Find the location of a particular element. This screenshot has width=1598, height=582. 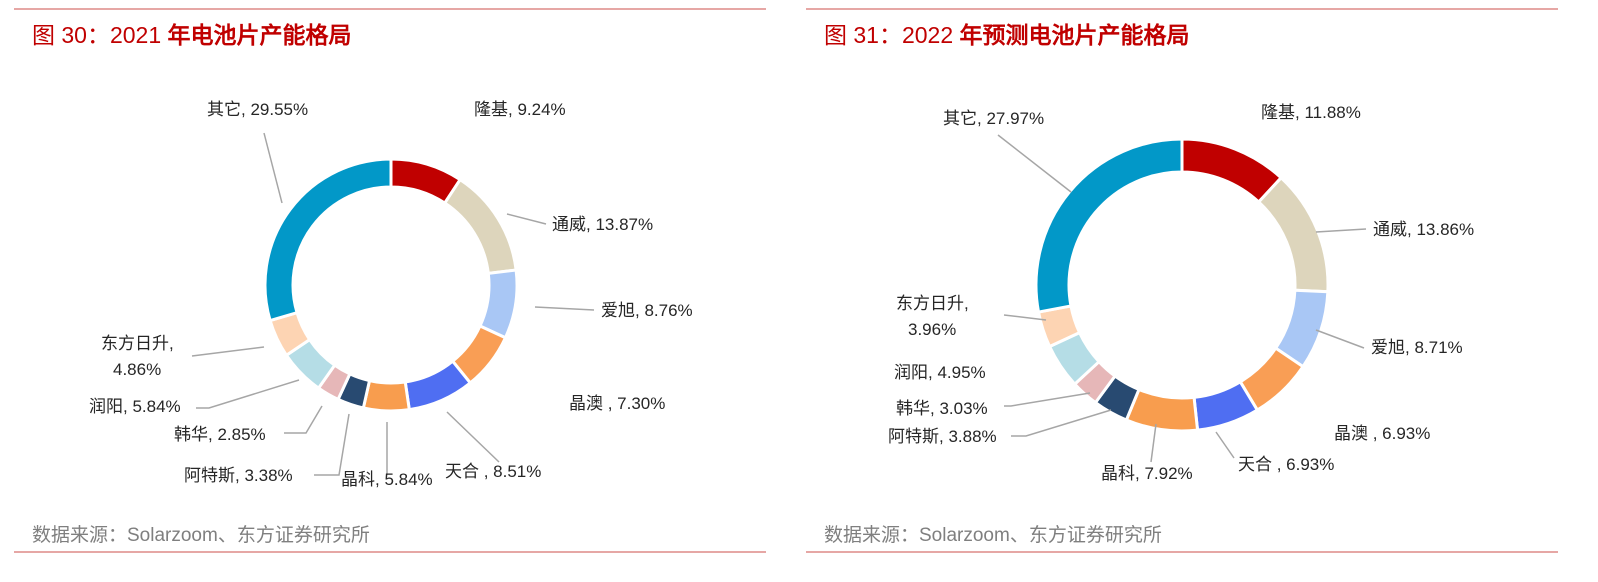

data-label-8: 韩华, 3.03% is located at coordinates (942, 408).